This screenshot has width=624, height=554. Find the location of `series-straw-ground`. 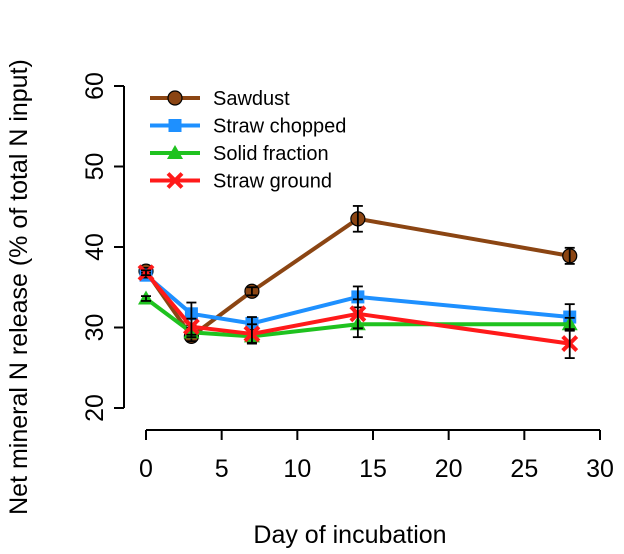

series-straw-ground is located at coordinates (358, 311).